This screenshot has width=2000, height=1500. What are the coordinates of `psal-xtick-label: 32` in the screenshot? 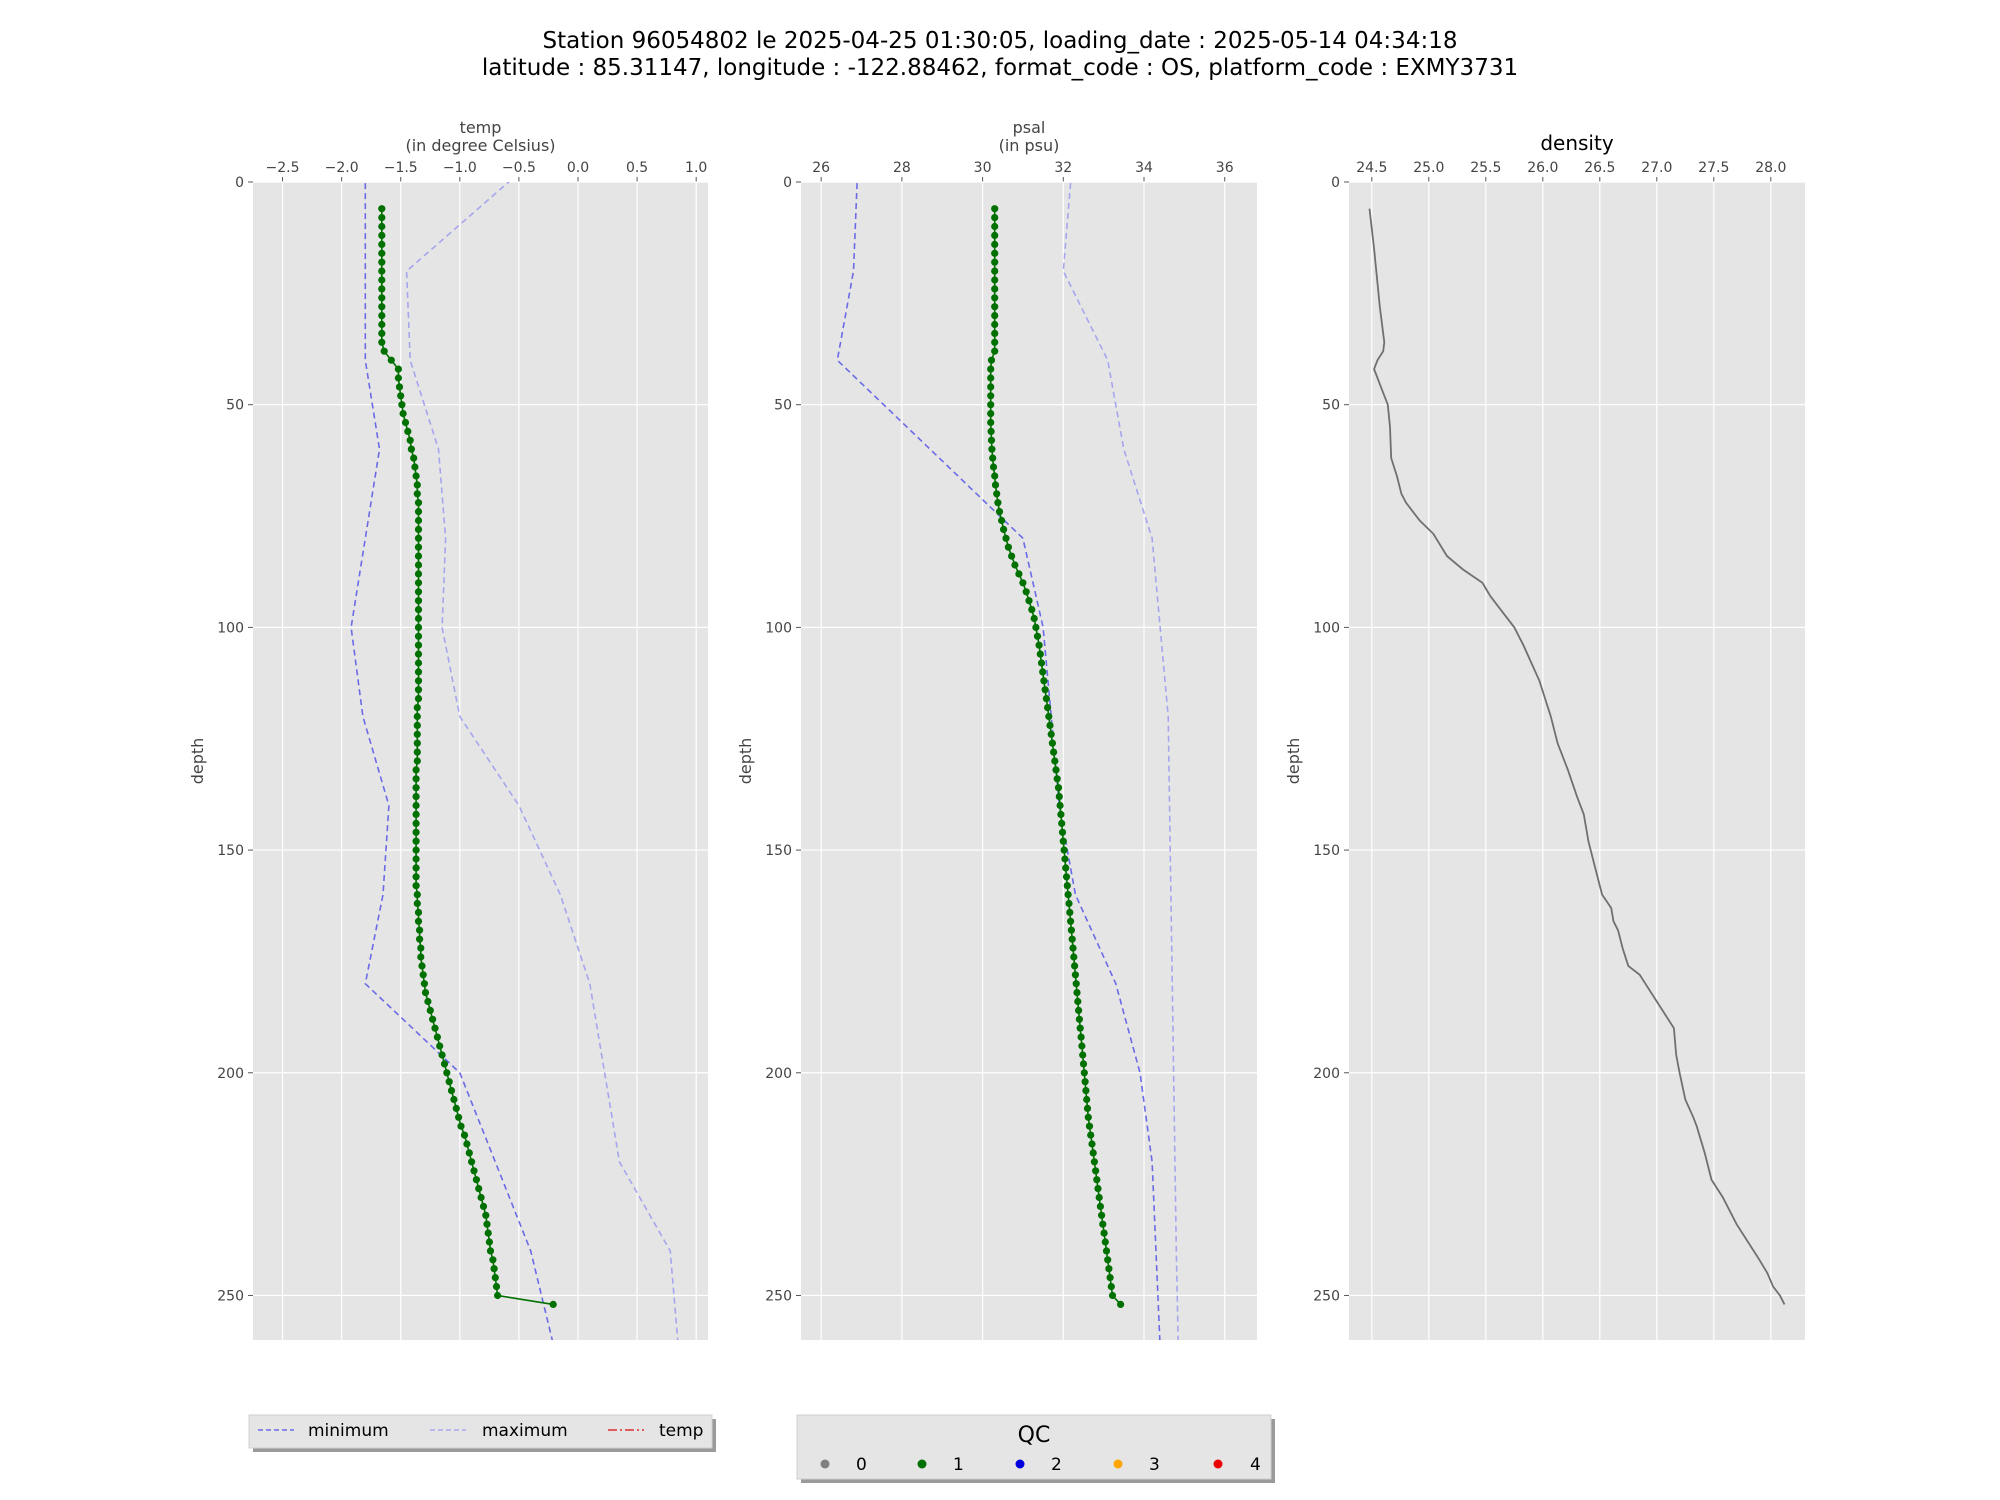 It's located at (1063, 168).